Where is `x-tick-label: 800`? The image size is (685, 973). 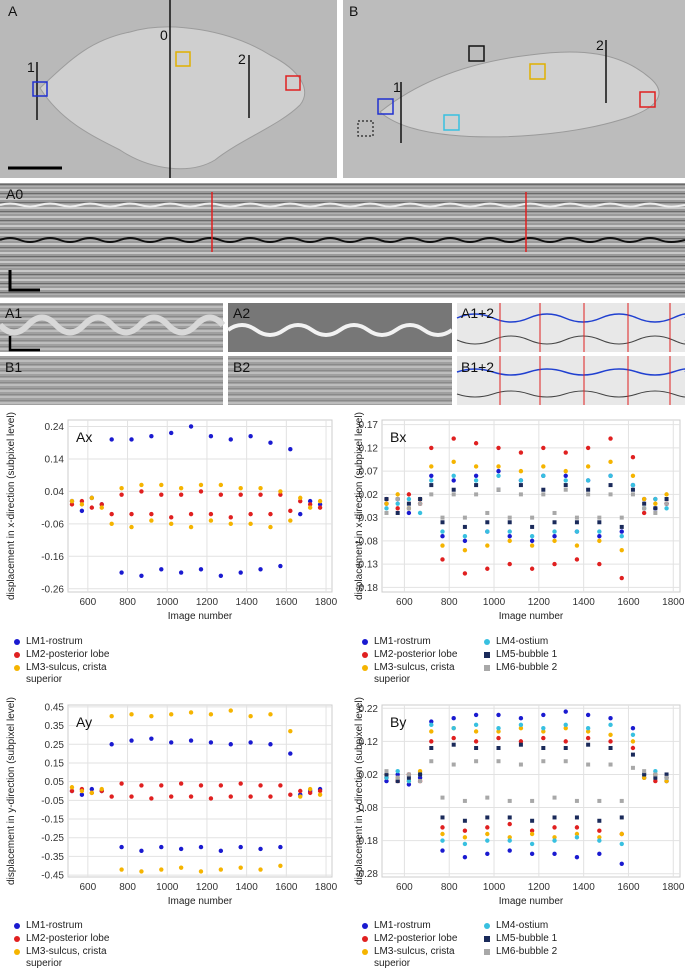 x-tick-label: 800 is located at coordinates (449, 887).